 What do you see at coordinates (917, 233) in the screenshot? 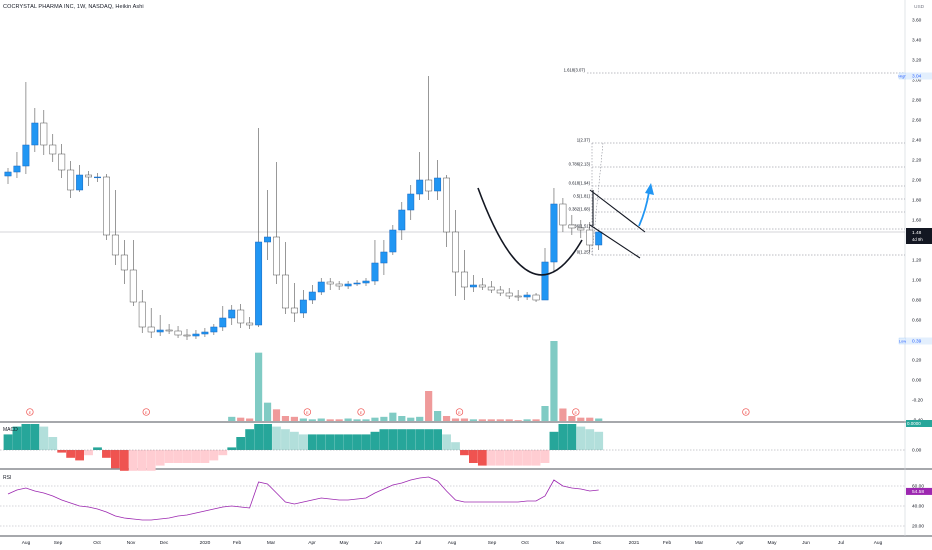
I see `last-price-value: 1.48` at bounding box center [917, 233].